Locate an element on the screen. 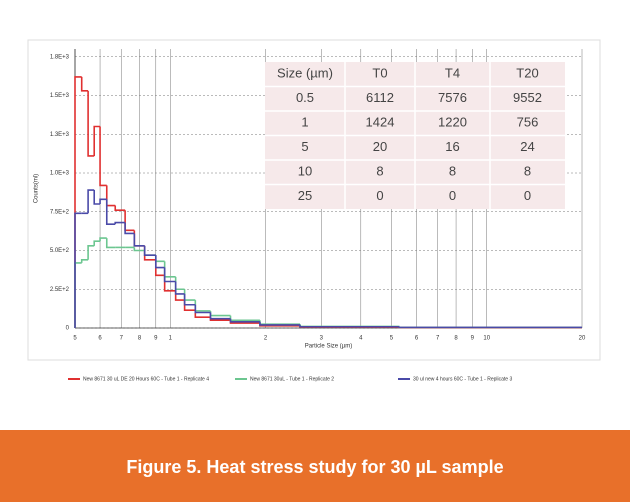 Image resolution: width=630 pixels, height=502 pixels. table-cell: 7576 is located at coordinates (452, 97).